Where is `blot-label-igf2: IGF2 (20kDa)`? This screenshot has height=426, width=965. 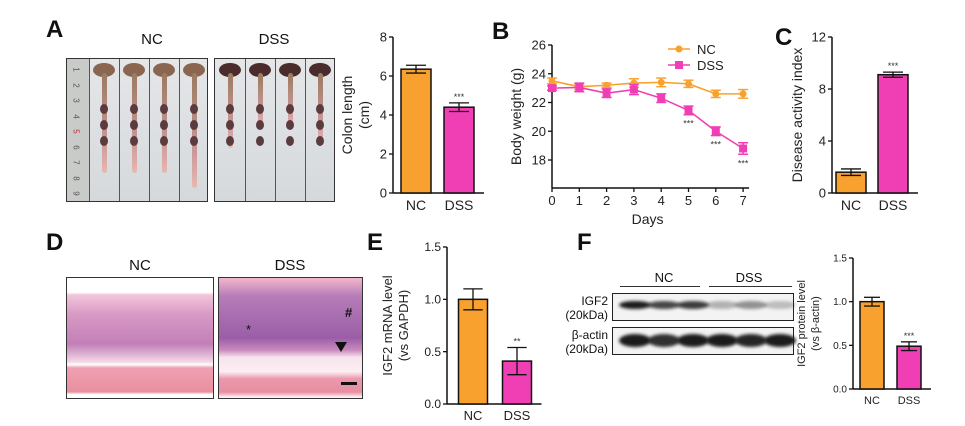
blot-label-igf2: IGF2 (20kDa) is located at coordinates (582, 308).